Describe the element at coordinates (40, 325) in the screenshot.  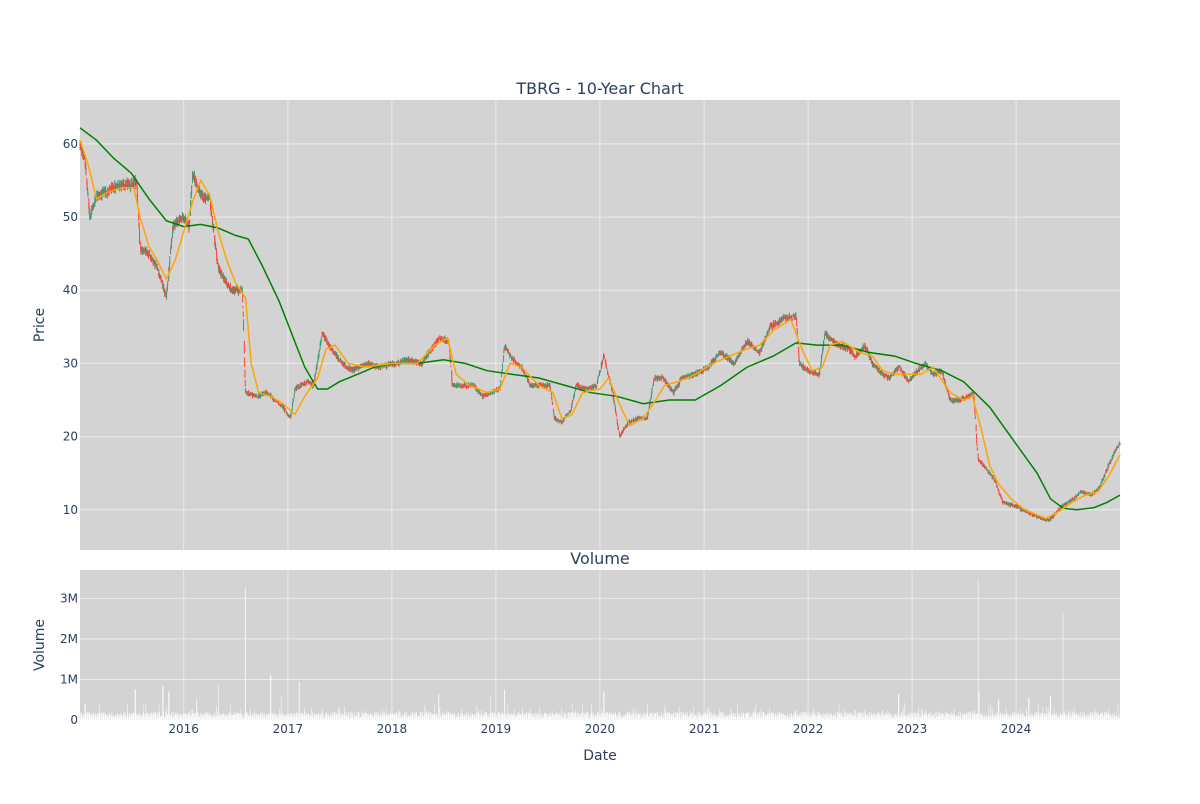
I see `price-y-axis-title: Price` at that location.